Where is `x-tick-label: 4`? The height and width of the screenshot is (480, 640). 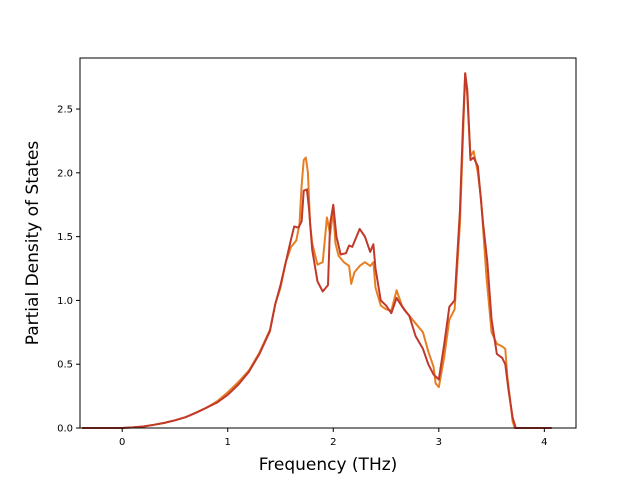 x-tick-label: 4 is located at coordinates (544, 442).